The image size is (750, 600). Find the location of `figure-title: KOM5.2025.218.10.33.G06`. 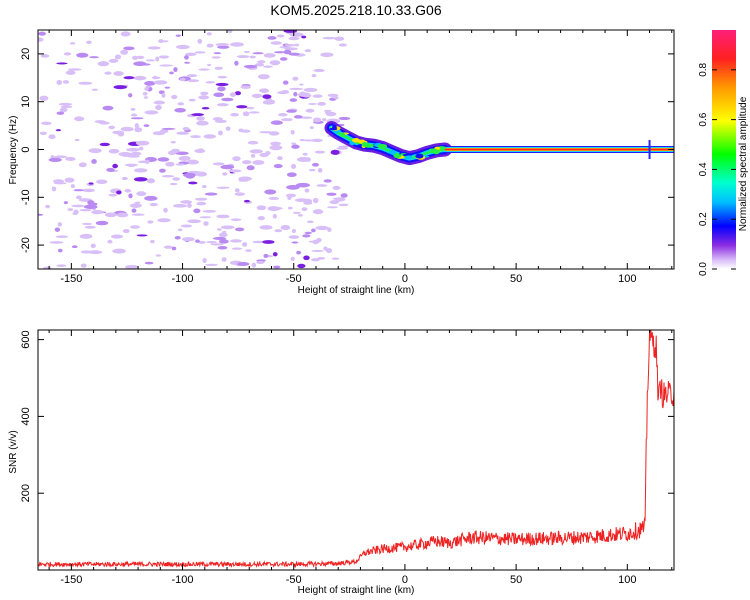

figure-title: KOM5.2025.218.10.33.G06 is located at coordinates (355, 10).